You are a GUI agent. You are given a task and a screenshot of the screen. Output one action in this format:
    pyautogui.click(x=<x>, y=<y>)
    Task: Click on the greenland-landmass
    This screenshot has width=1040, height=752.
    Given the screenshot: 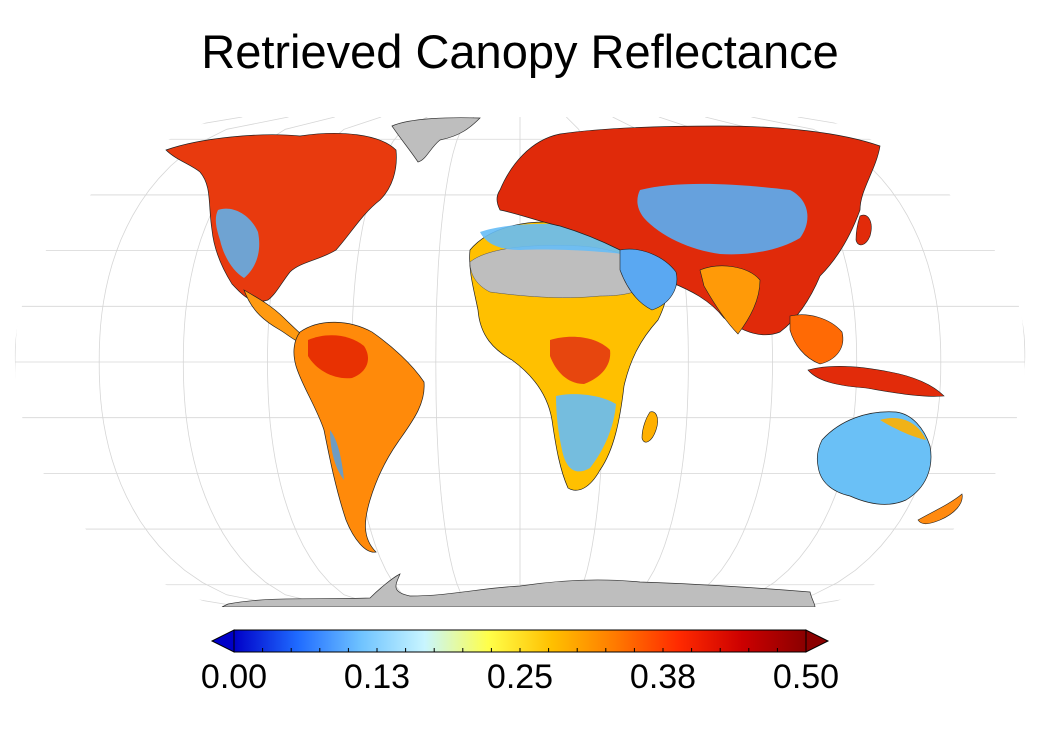 What is the action you would take?
    pyautogui.click(x=436, y=140)
    